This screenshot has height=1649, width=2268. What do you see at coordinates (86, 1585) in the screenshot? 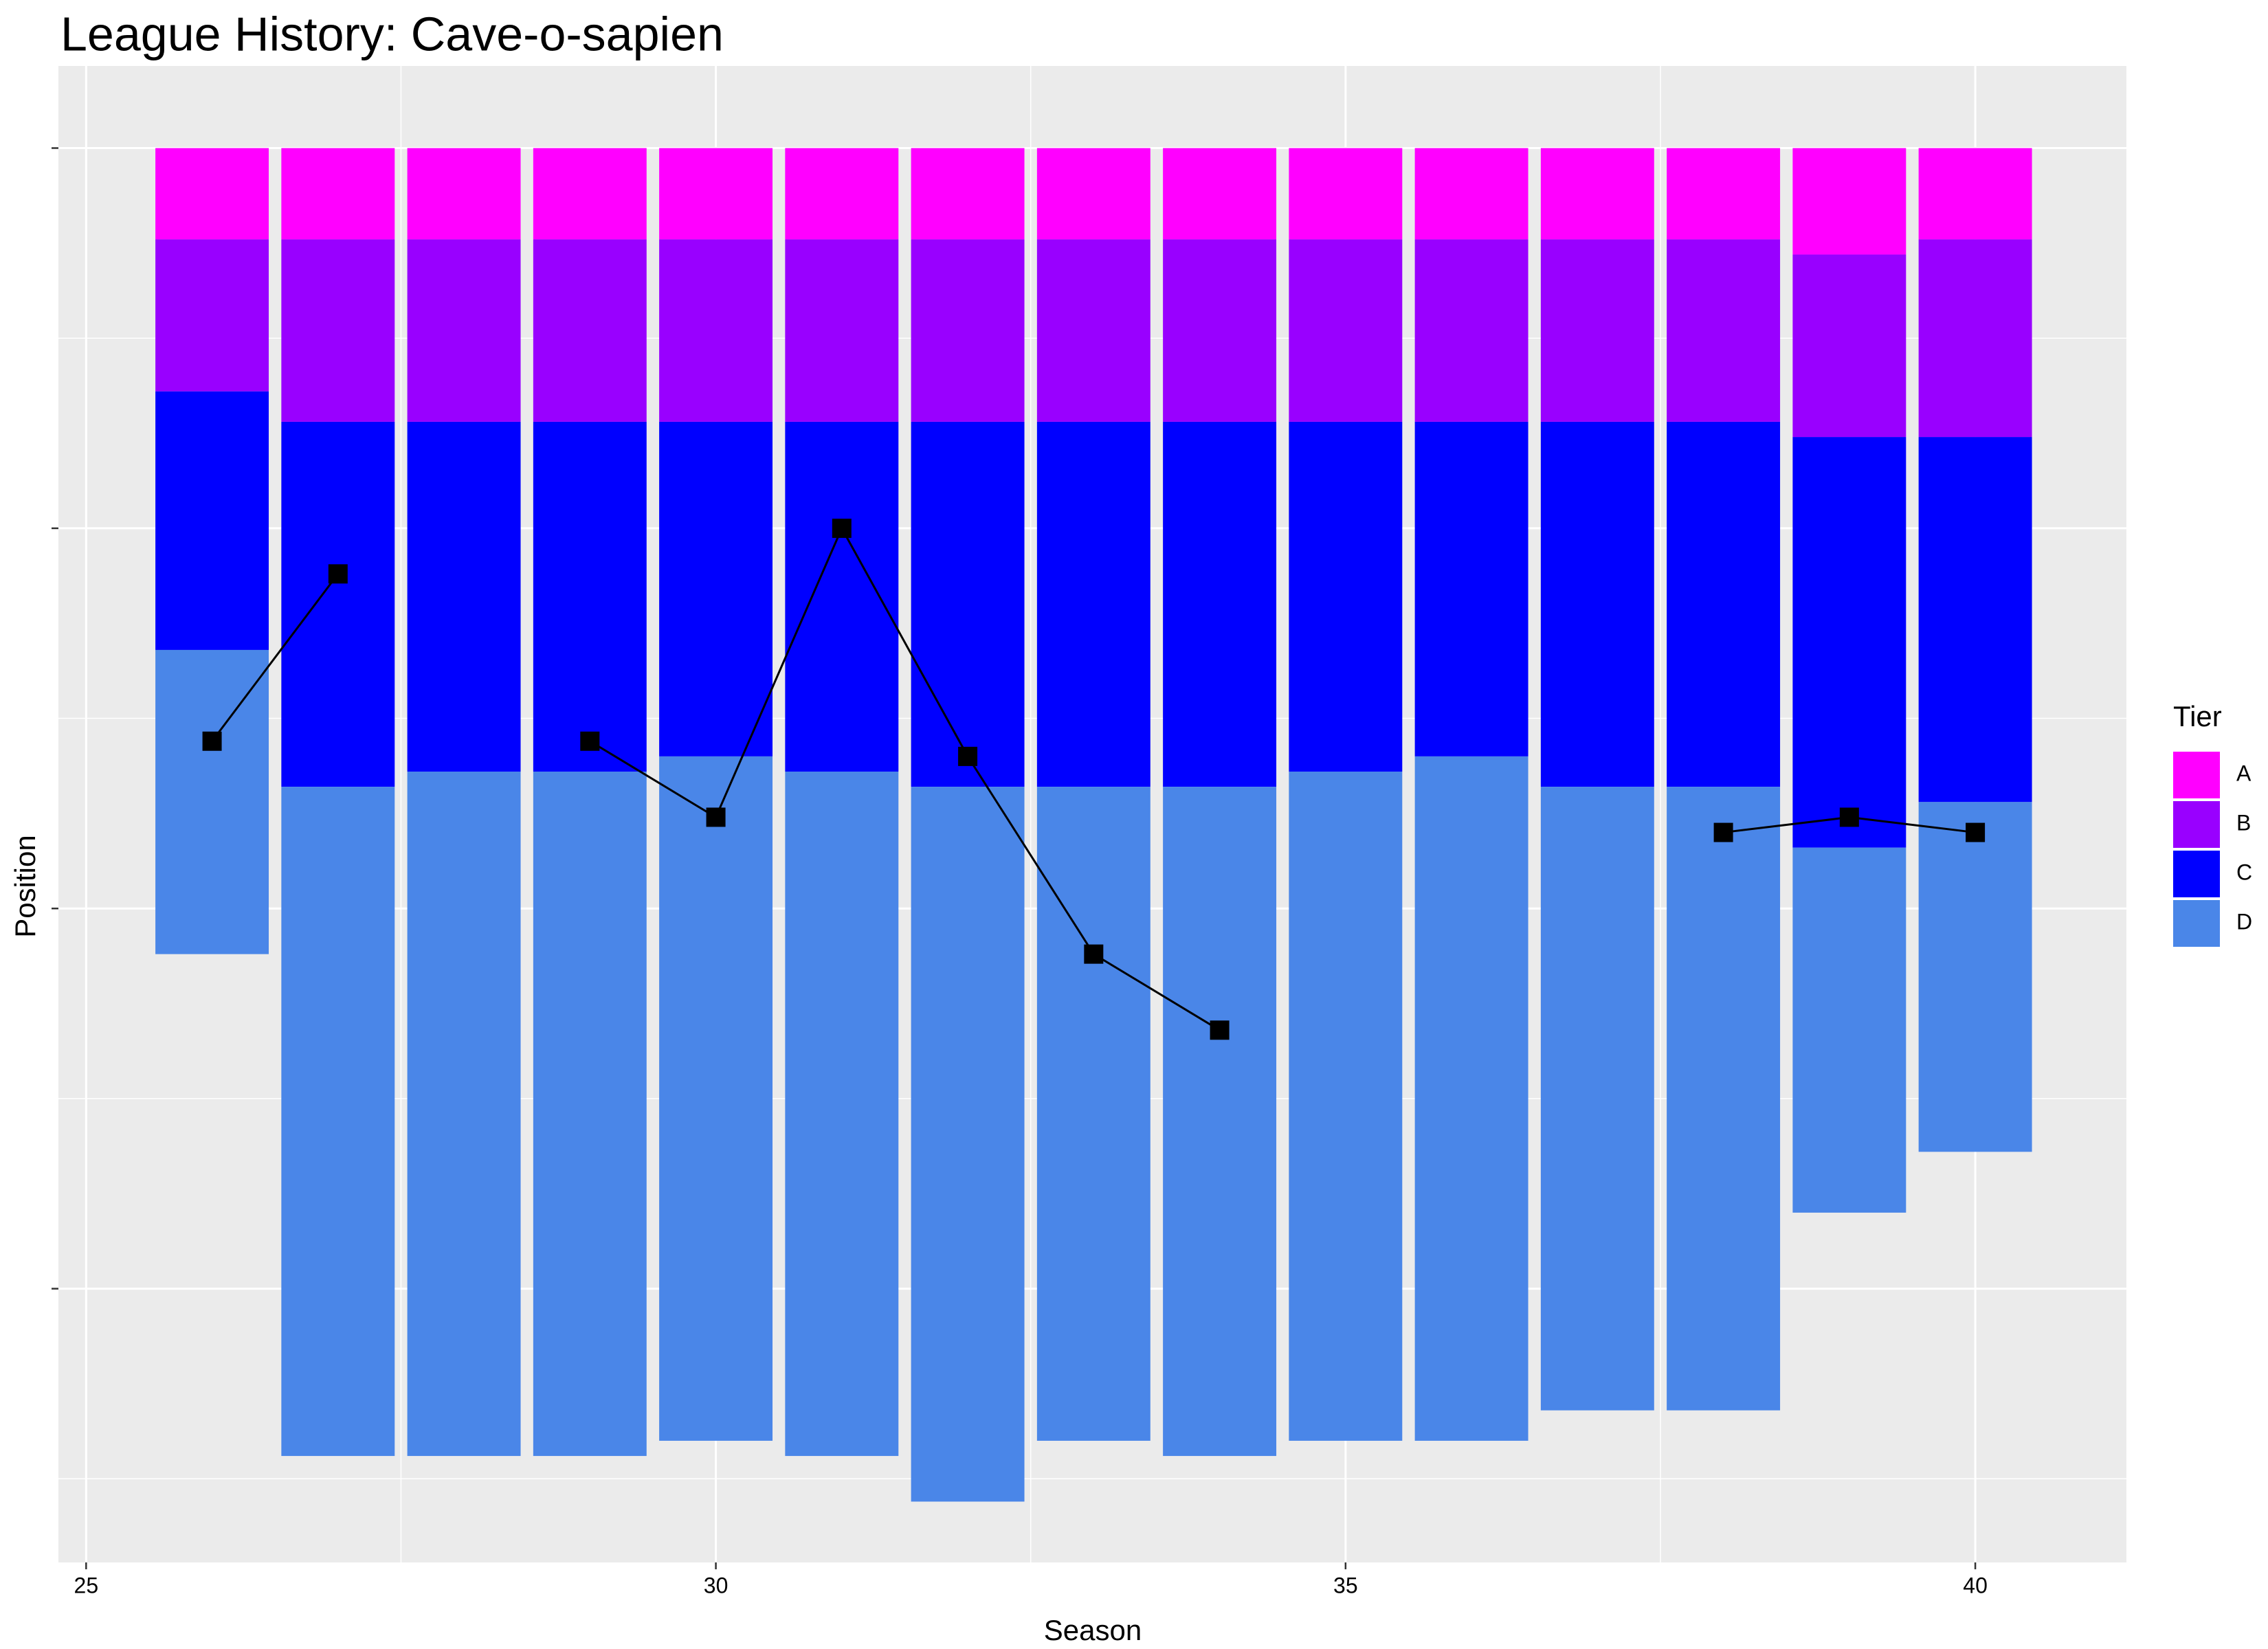
I see `x-tick-label: 25` at bounding box center [86, 1585].